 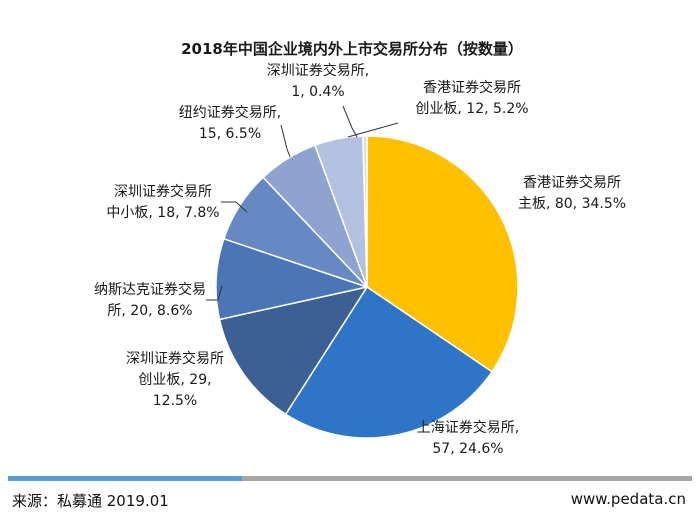 What do you see at coordinates (467, 478) in the screenshot?
I see `footer-divider` at bounding box center [467, 478].